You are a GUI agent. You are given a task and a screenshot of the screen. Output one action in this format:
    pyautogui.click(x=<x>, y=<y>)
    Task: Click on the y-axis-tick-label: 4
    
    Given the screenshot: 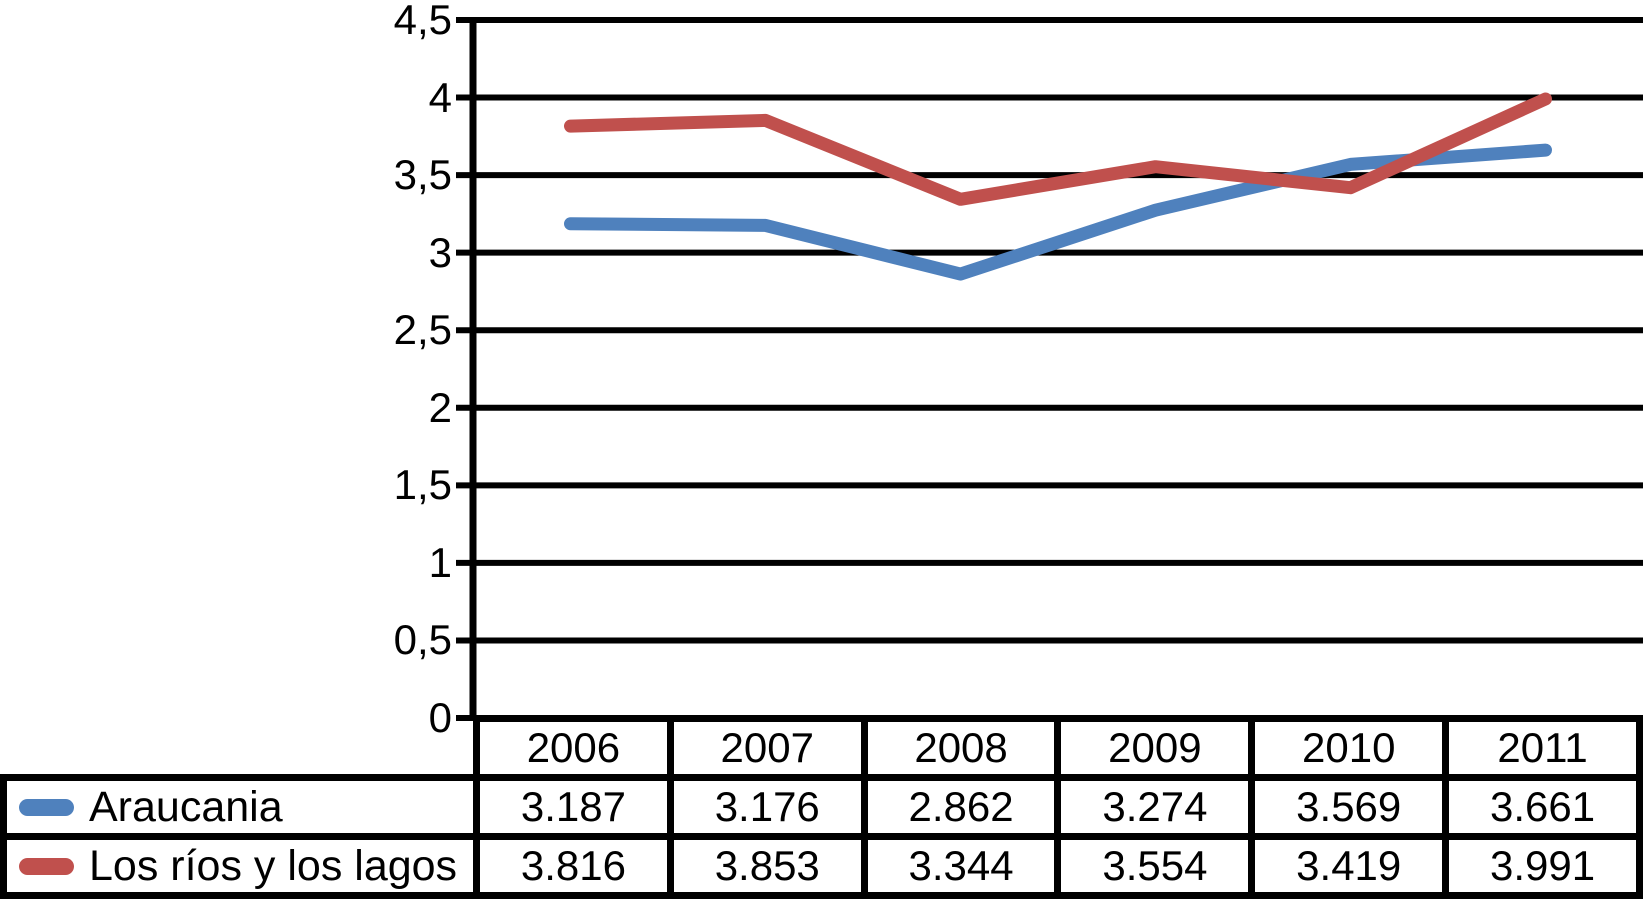 What is the action you would take?
    pyautogui.click(x=440, y=97)
    